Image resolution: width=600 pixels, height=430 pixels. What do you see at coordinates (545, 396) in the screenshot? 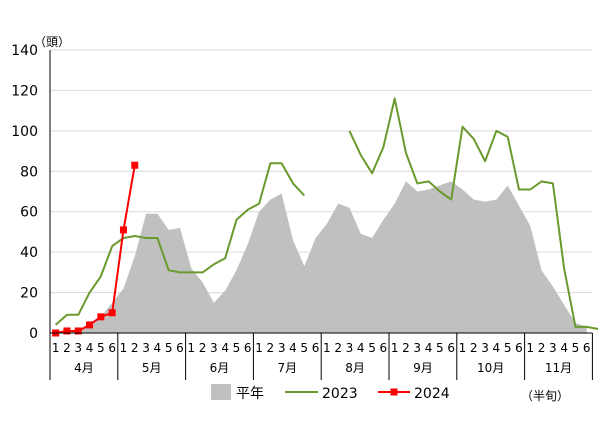
I see `x-unit-label: （半旬）` at bounding box center [545, 396].